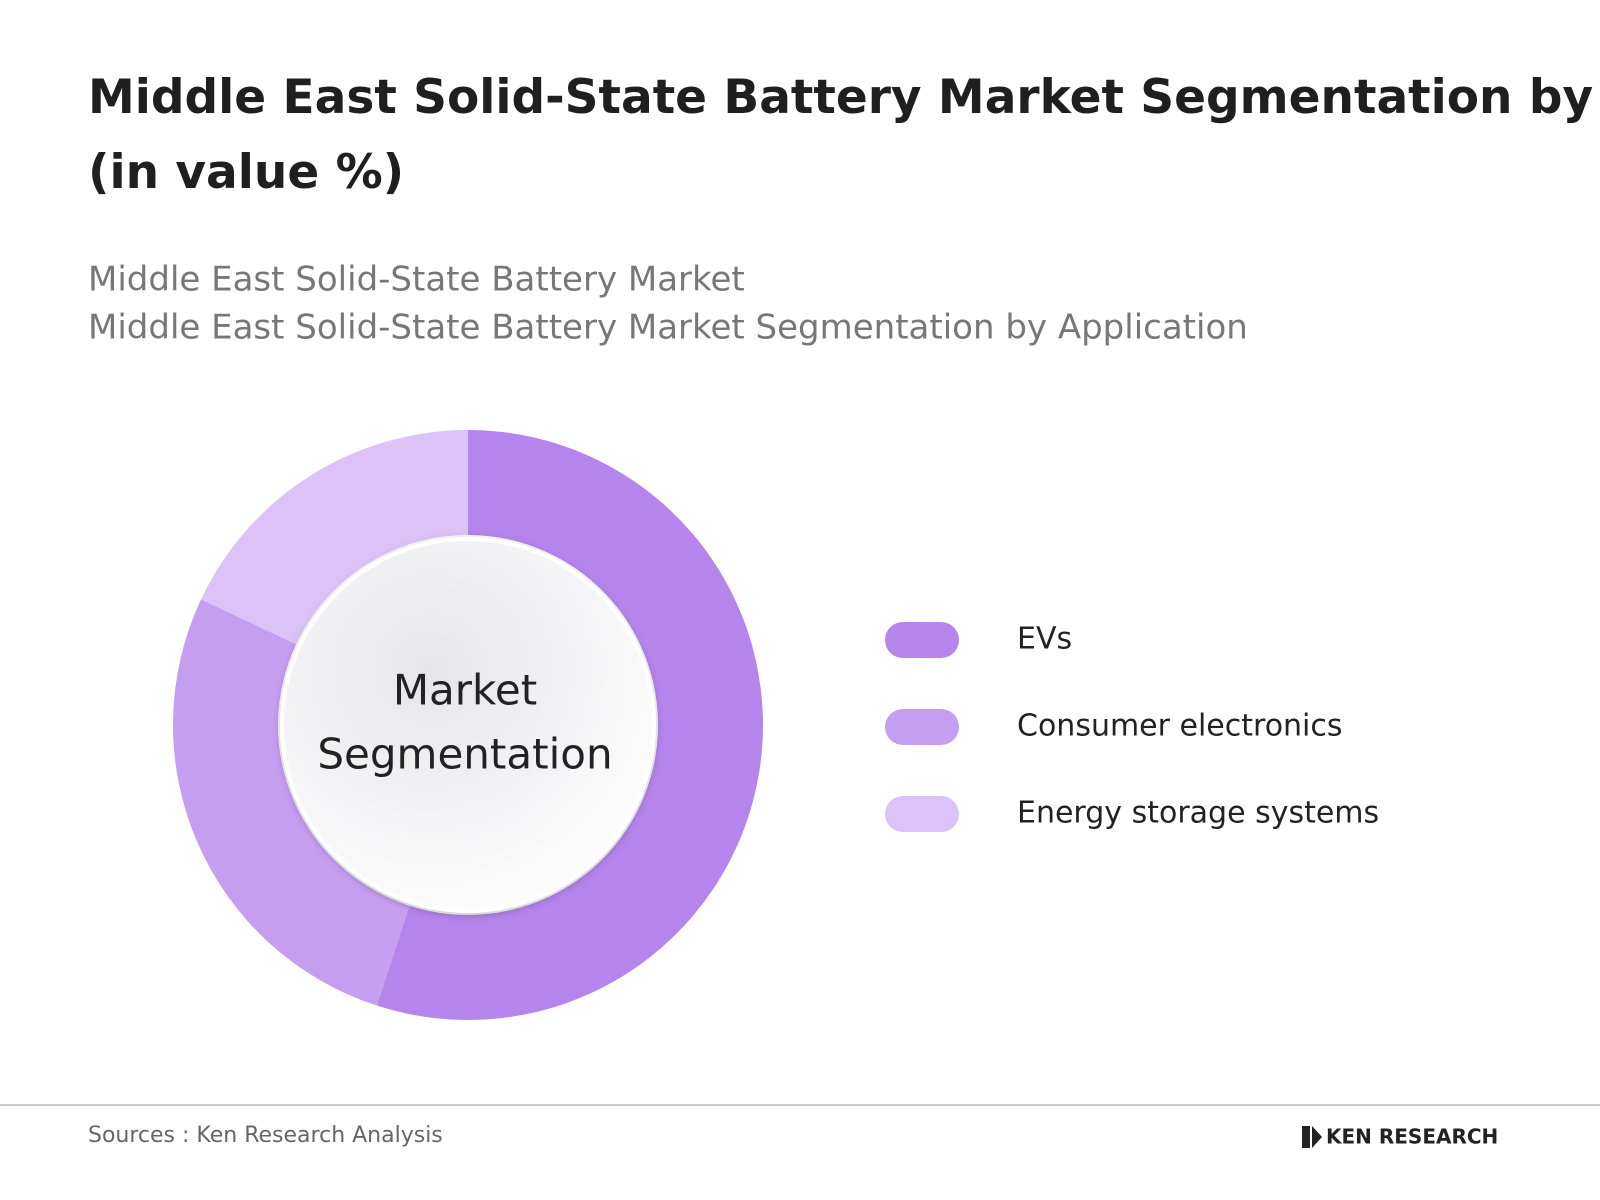  Describe the element at coordinates (1180, 726) in the screenshot. I see `legend-label: Consumer electronics` at that location.